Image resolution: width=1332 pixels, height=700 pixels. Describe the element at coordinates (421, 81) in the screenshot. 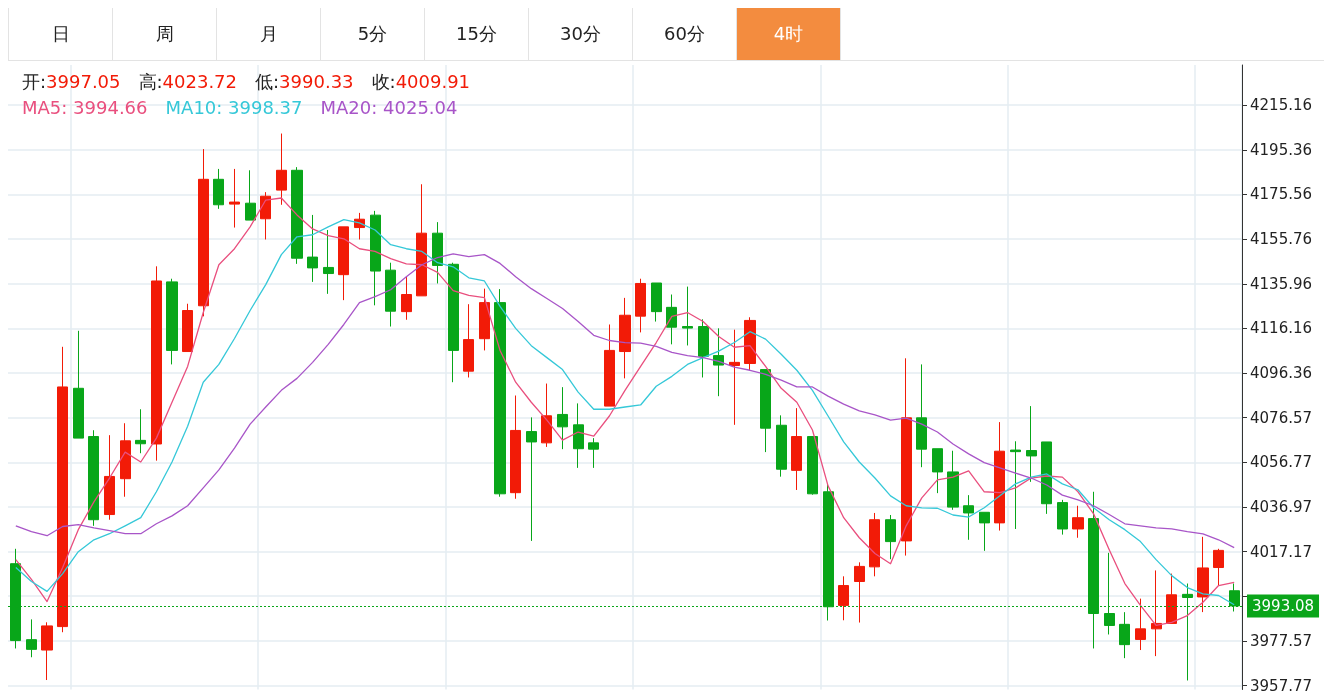

I see `annotation: 收:4009.91` at that location.